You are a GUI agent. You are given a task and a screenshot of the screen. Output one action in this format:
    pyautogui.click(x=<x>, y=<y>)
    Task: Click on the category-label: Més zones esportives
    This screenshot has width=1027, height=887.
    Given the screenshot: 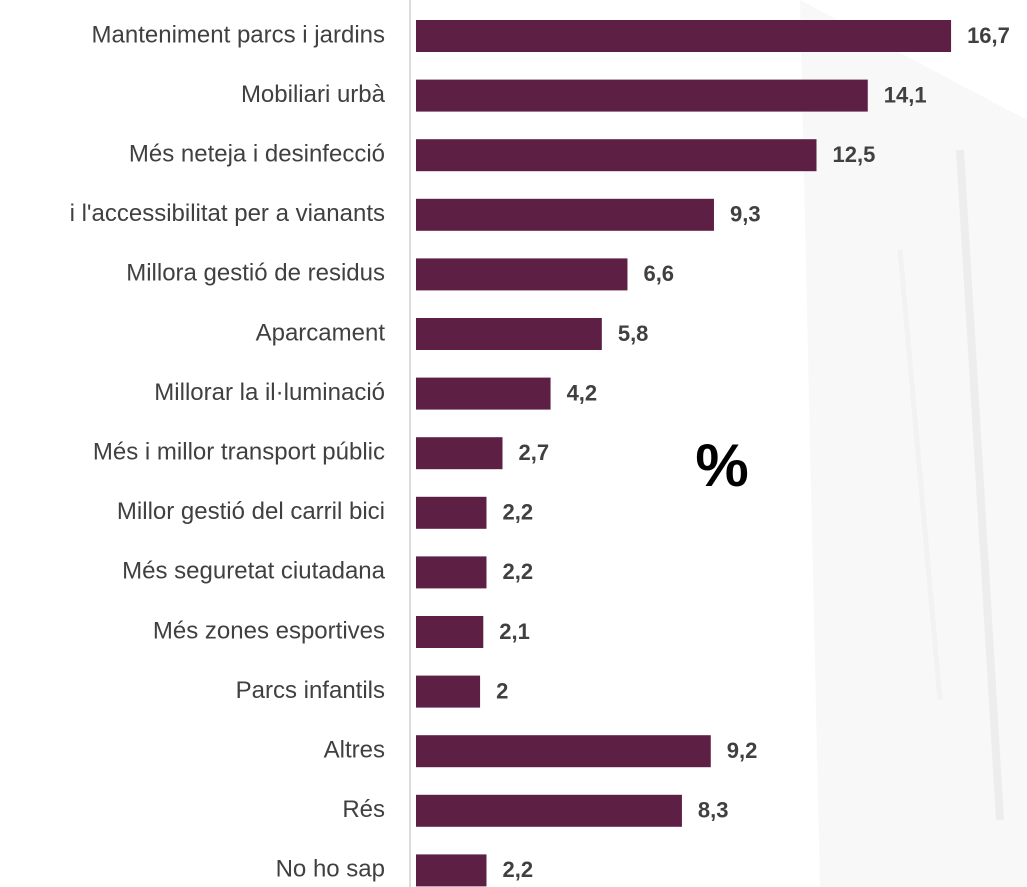 What is the action you would take?
    pyautogui.click(x=269, y=630)
    